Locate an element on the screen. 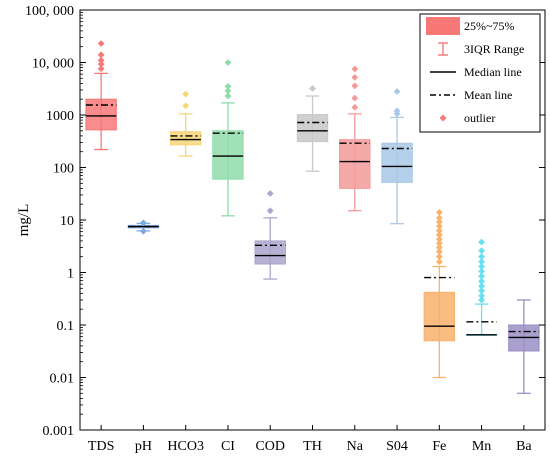 The image size is (550, 461). x-tick-label: Mn is located at coordinates (481, 446).